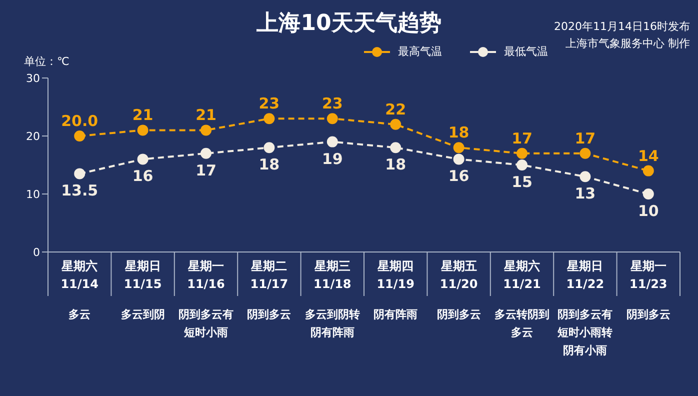  Describe the element at coordinates (459, 275) in the screenshot. I see `x-tick-label: 星期五 11/20` at that location.